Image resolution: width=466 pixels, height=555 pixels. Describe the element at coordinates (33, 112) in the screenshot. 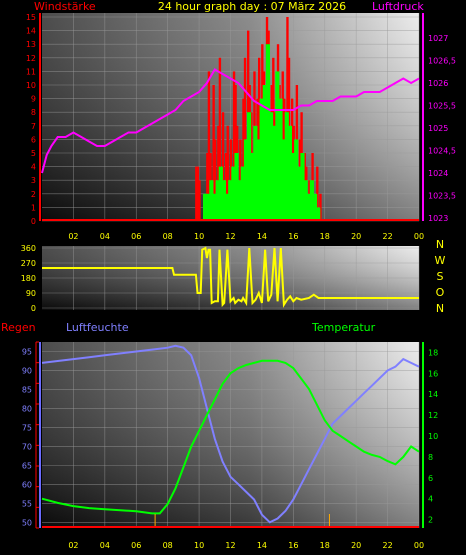

I see `wind-y-tick: 8` at that location.